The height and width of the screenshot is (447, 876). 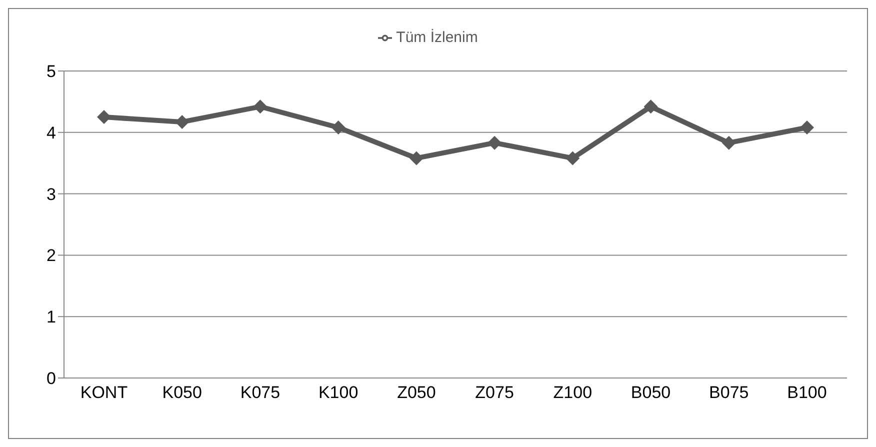 I want to click on x-tick-label: Z050, so click(x=416, y=392).